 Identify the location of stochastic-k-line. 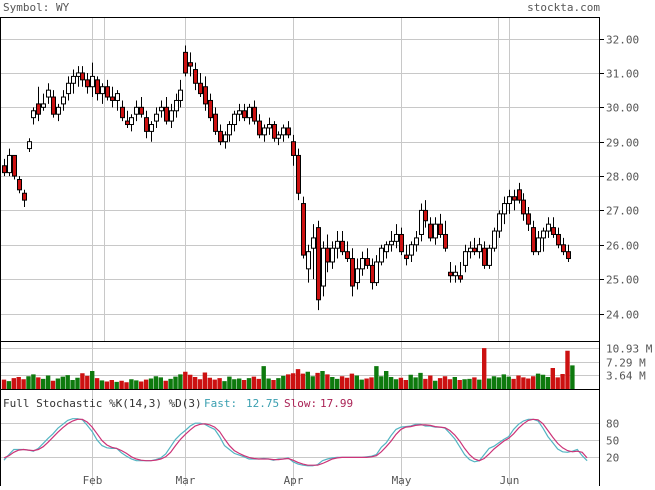
(295, 442).